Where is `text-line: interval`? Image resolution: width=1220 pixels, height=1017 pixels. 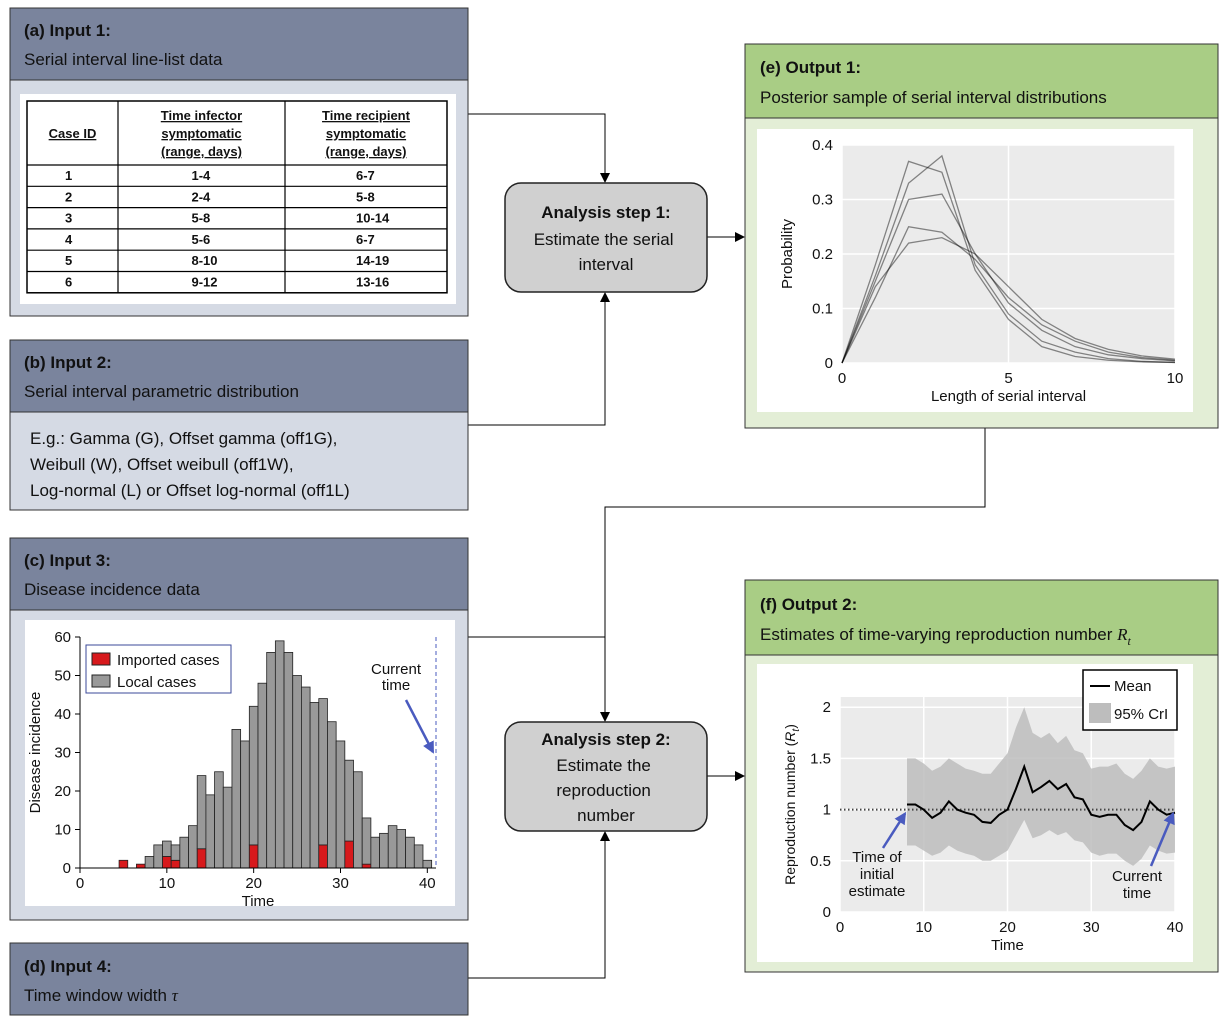
text-line: interval is located at coordinates (606, 264).